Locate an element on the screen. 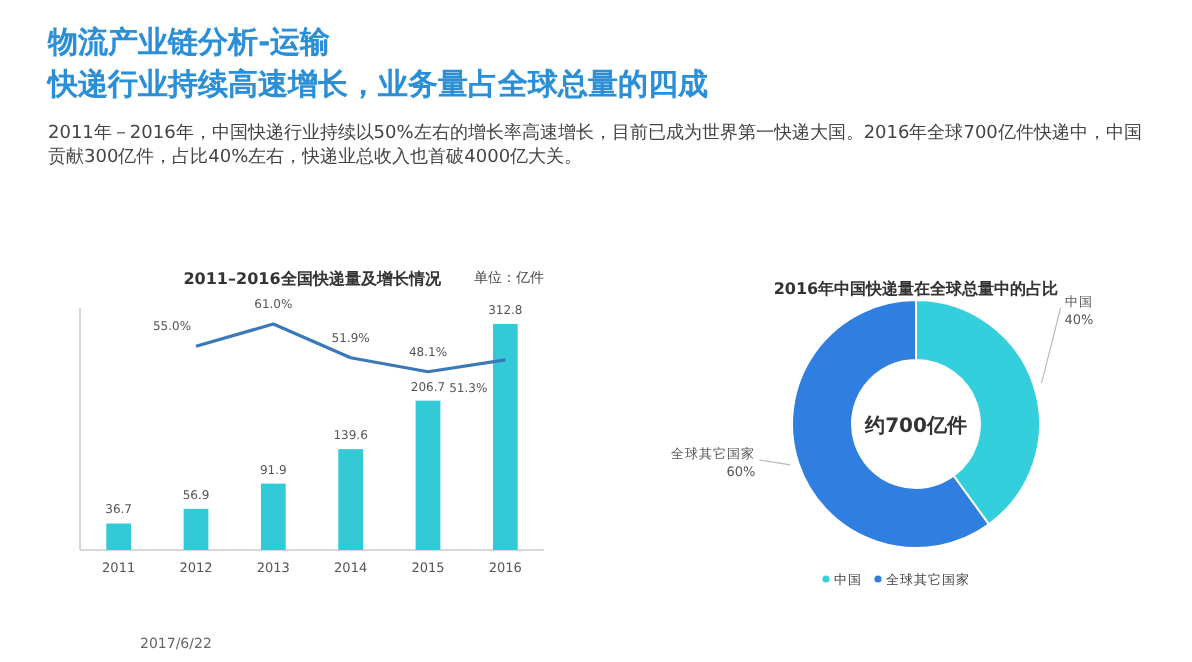 The height and width of the screenshot is (662, 1192). text: 快递行业持续高速增长，业务量占全球总量的四成 is located at coordinates (378, 85).